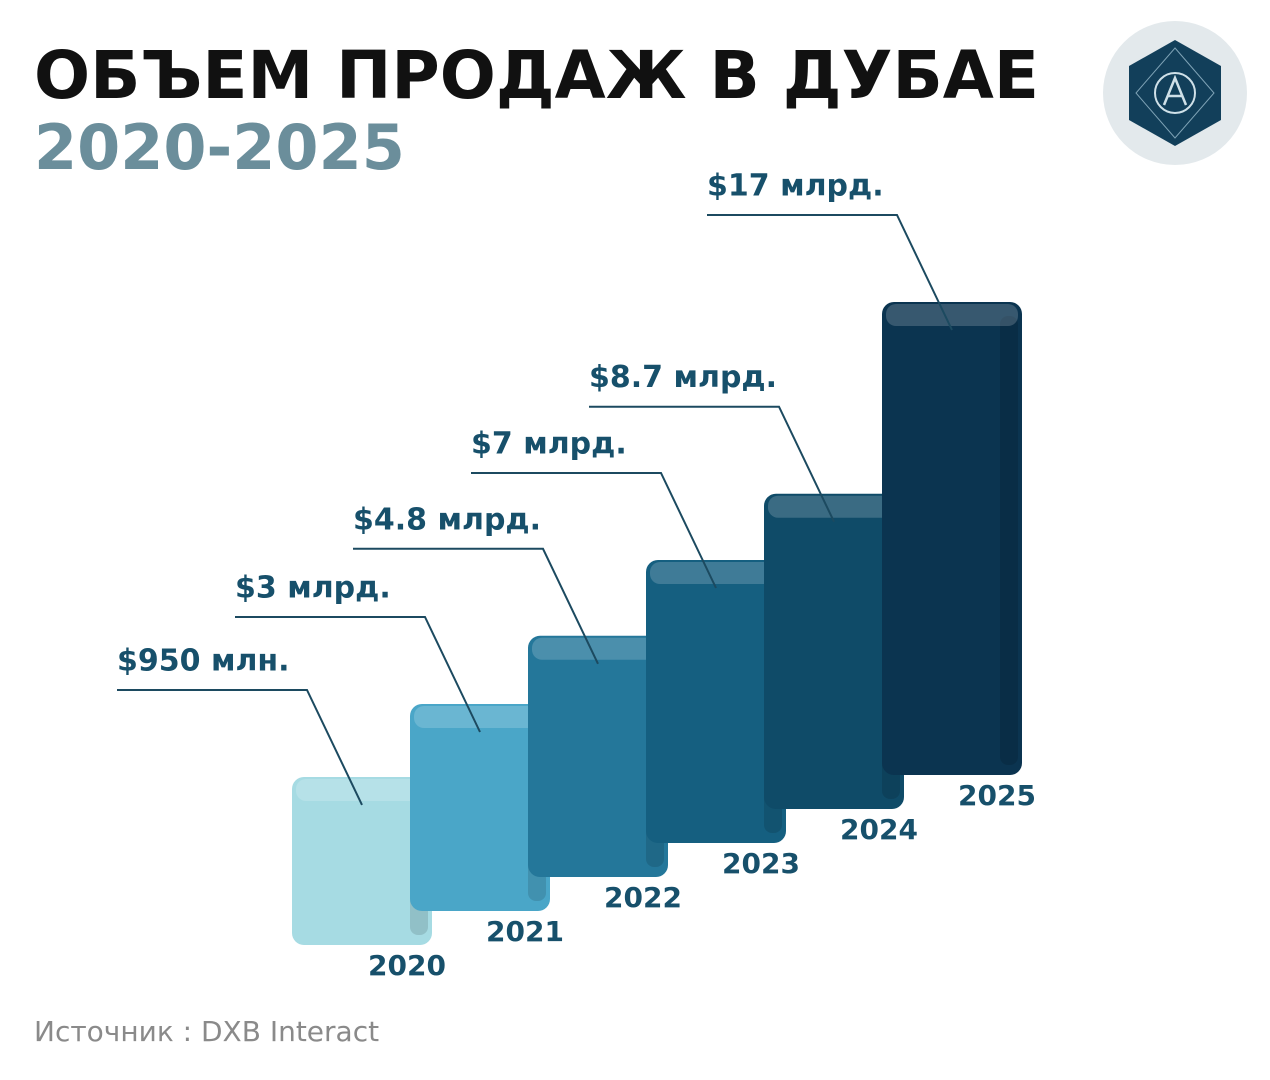  Describe the element at coordinates (683, 377) in the screenshot. I see `value-label: $8.7 млрд.` at that location.